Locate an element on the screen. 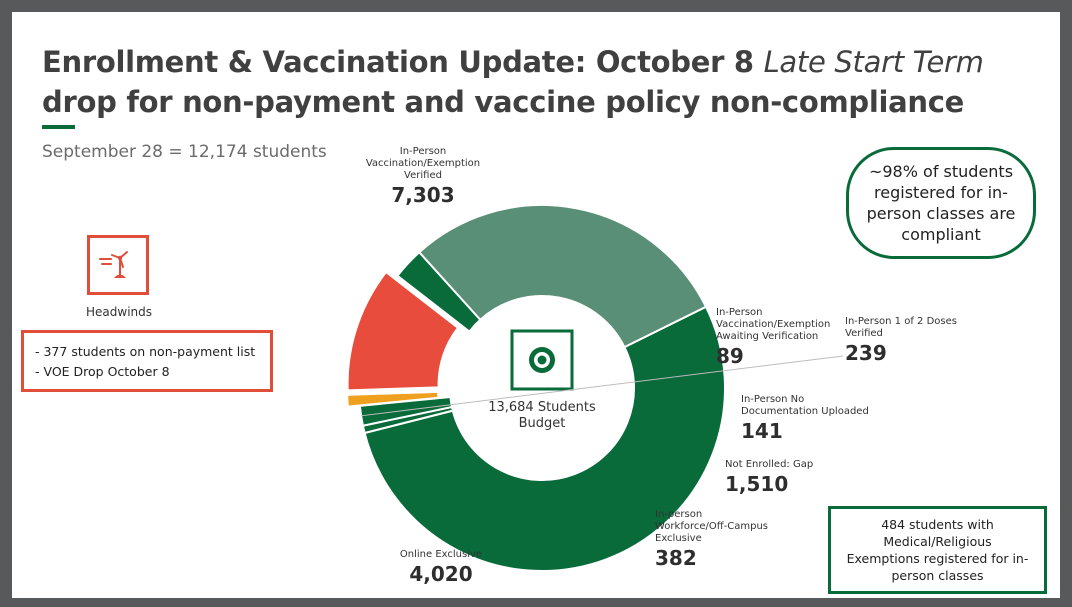 The width and height of the screenshot is (1072, 607). slice-value: 239 is located at coordinates (866, 353).